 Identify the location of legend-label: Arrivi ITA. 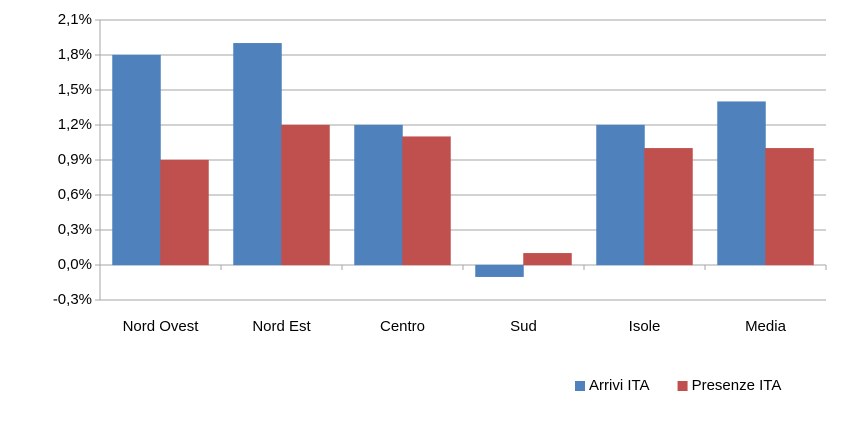
(619, 385).